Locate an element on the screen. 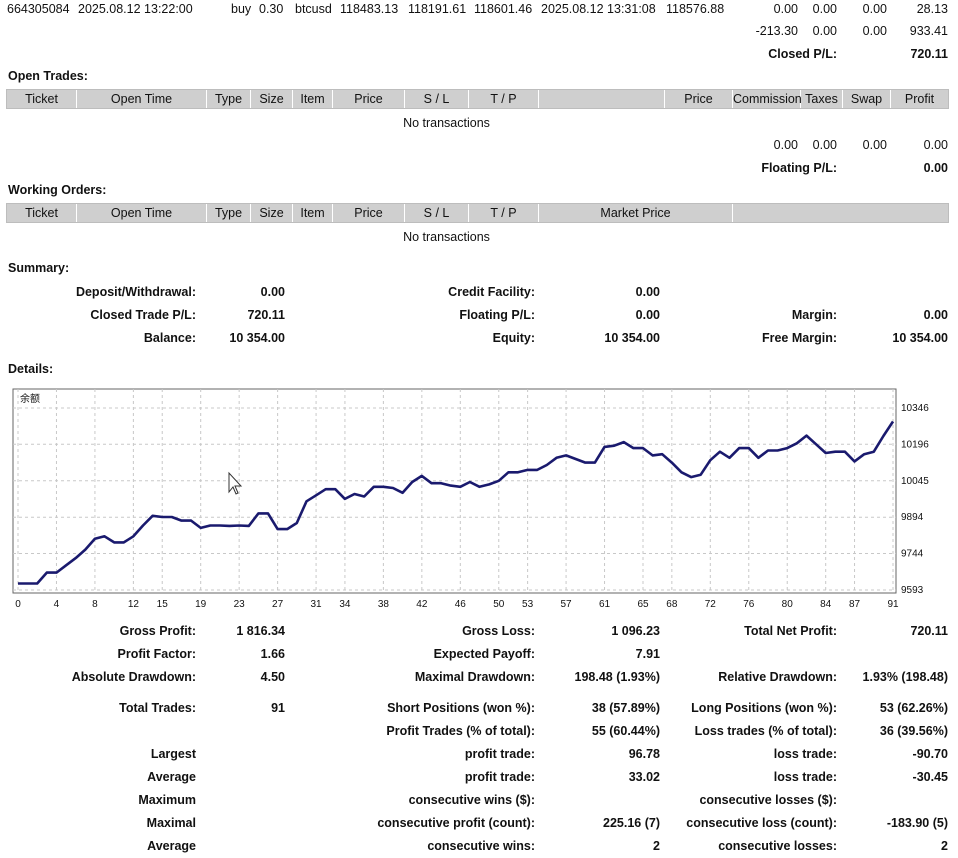  avg-losses-label: consecutive losses: is located at coordinates (777, 846).